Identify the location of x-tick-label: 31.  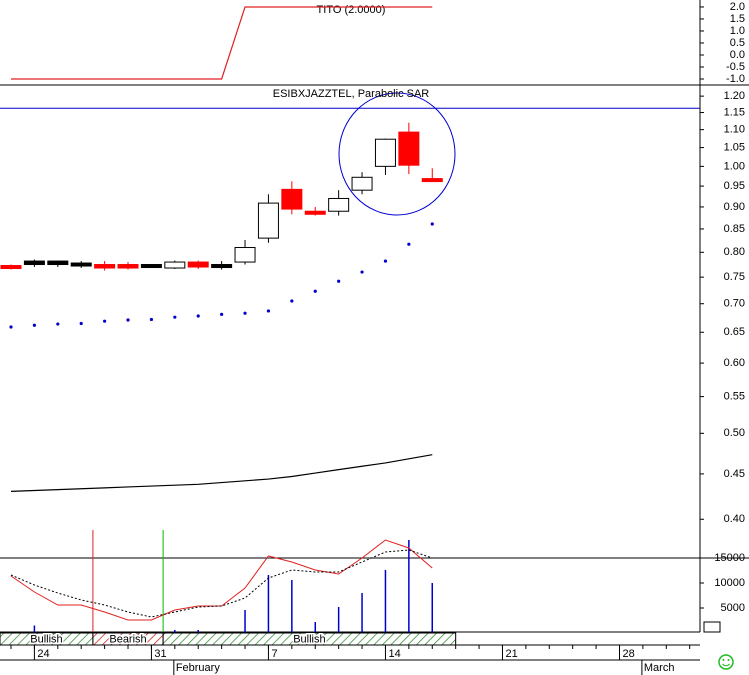
(160, 654).